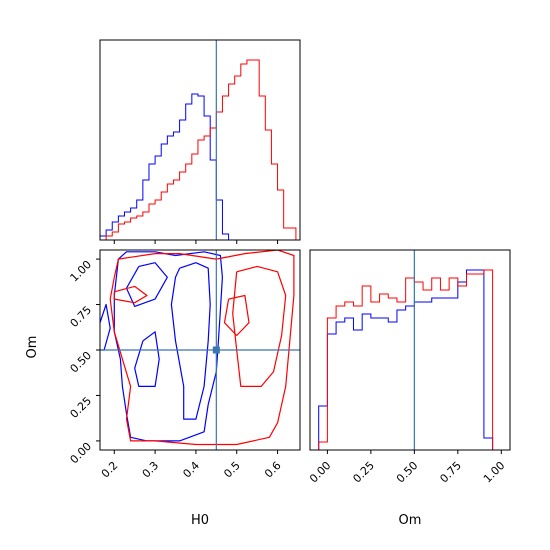  Describe the element at coordinates (363, 472) in the screenshot. I see `x-tick-label-1: 0.25` at that location.